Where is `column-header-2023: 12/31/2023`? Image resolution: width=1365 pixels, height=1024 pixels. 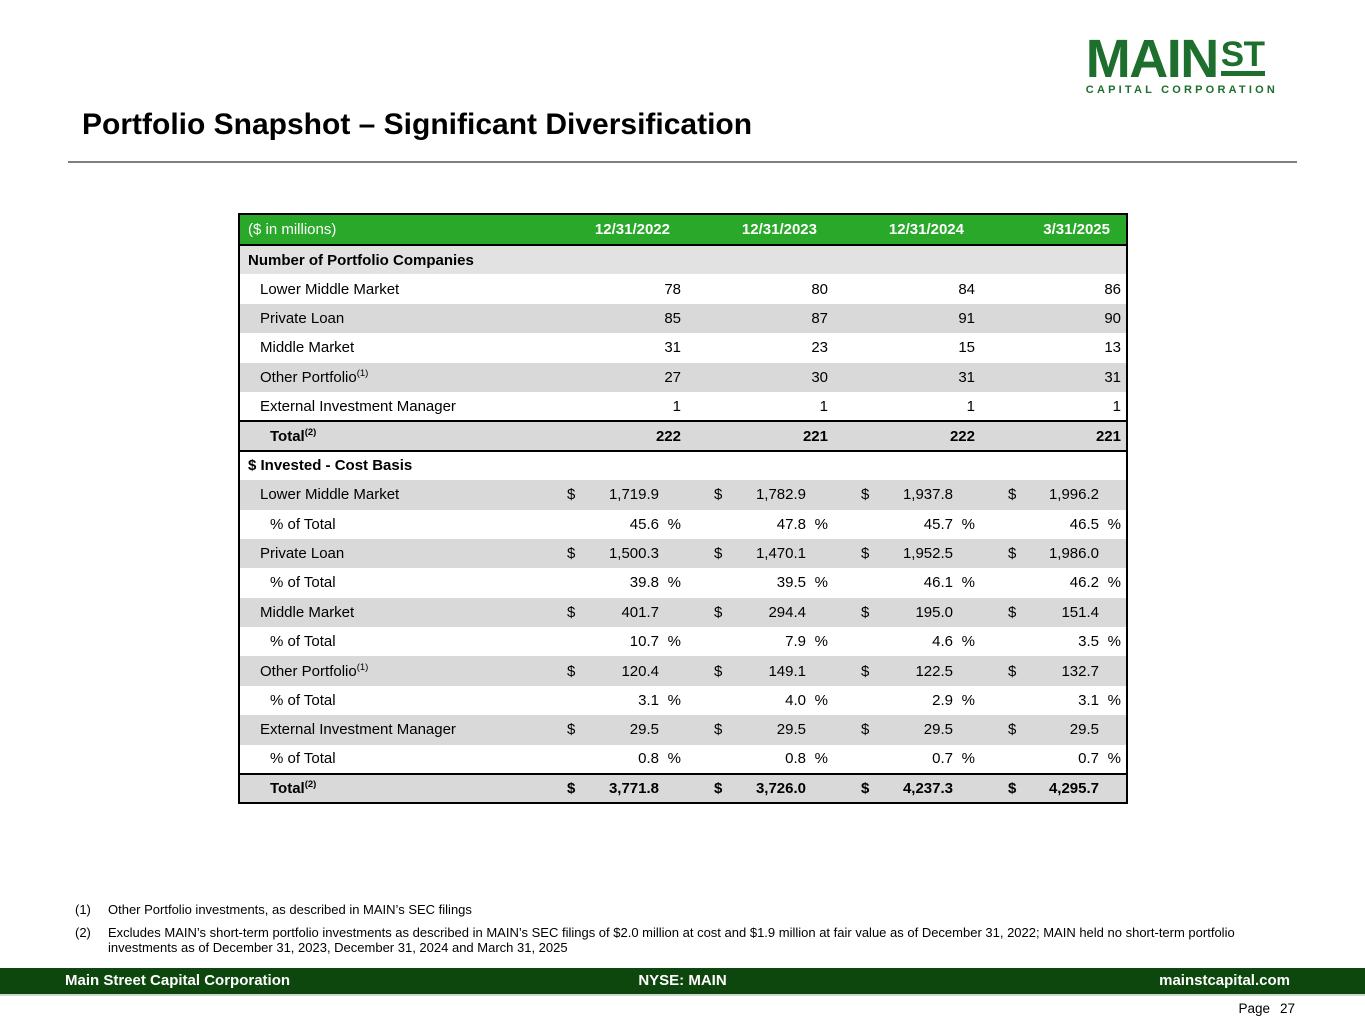 column-header-2023: 12/31/2023 is located at coordinates (759, 229).